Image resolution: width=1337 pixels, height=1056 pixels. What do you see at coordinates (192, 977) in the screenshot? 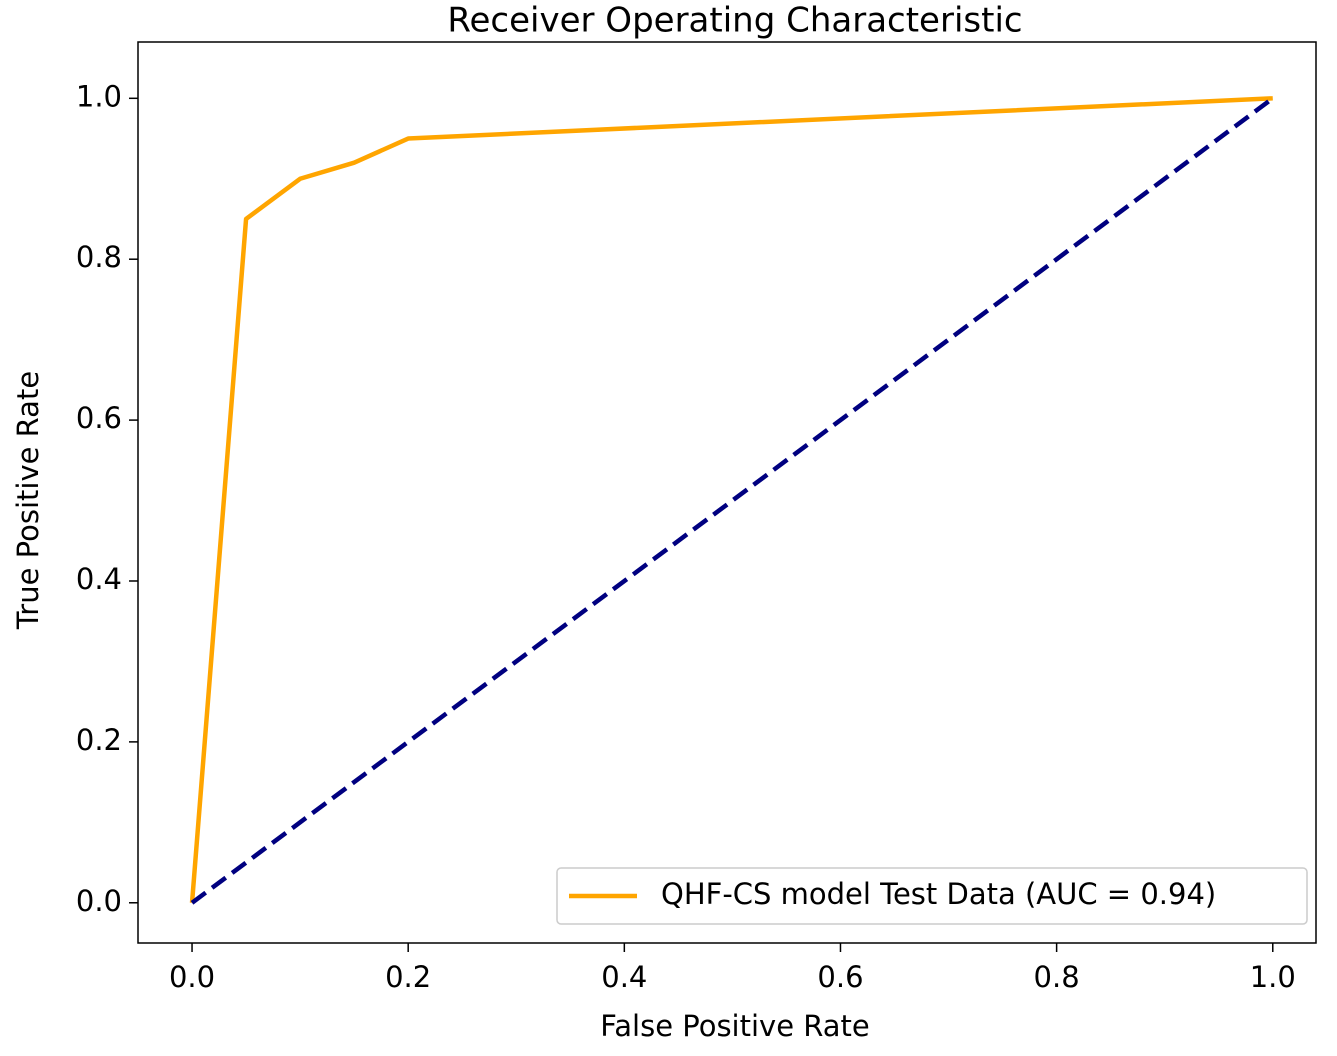
I see `x-tick-label: 0.0` at bounding box center [192, 977].